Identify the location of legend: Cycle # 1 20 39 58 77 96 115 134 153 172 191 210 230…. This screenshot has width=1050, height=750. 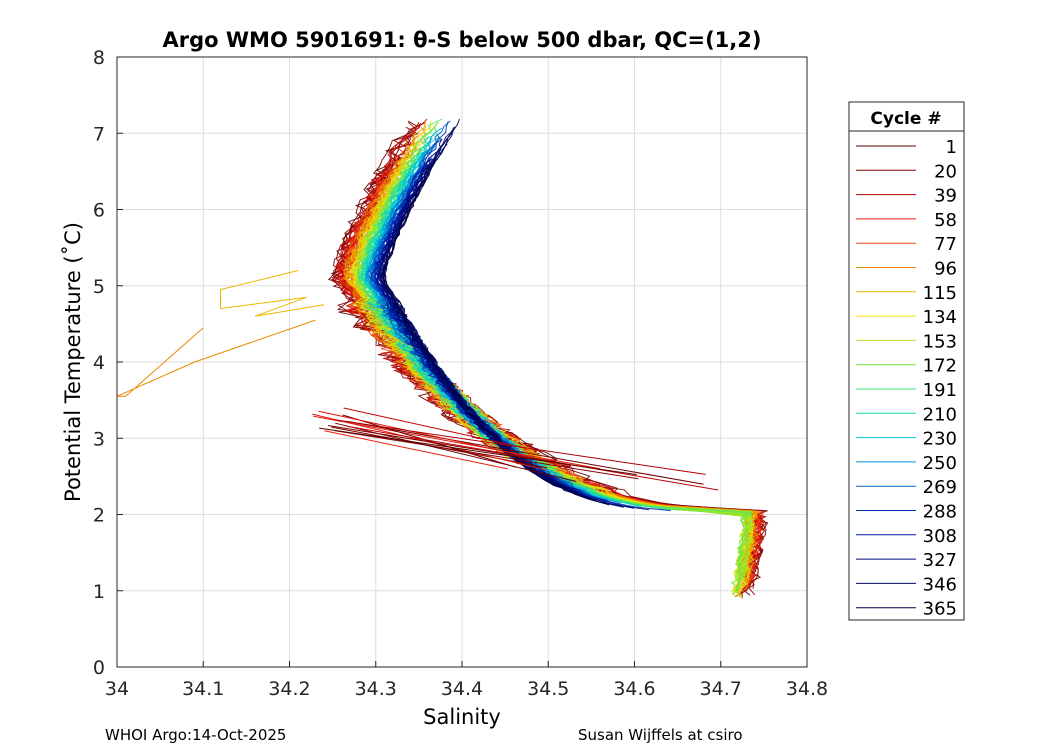
(906, 361).